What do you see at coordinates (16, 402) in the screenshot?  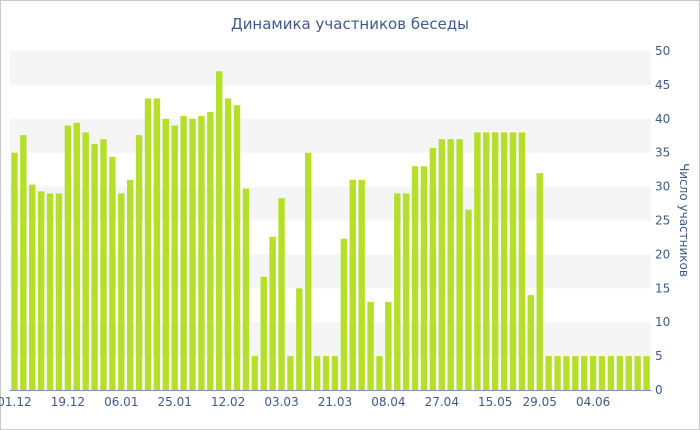 I see `x-tick-label: 01.12` at bounding box center [16, 402].